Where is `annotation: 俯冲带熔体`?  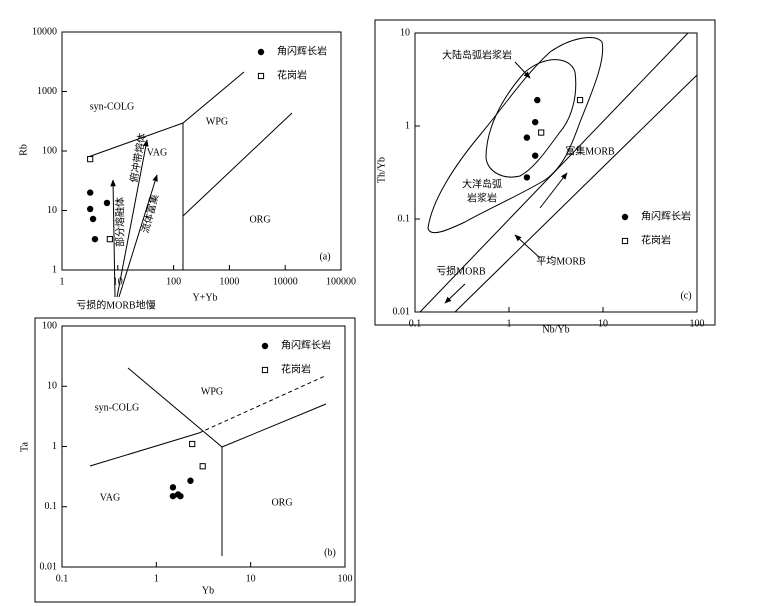
annotation: 俯冲带熔体 is located at coordinates (137, 157).